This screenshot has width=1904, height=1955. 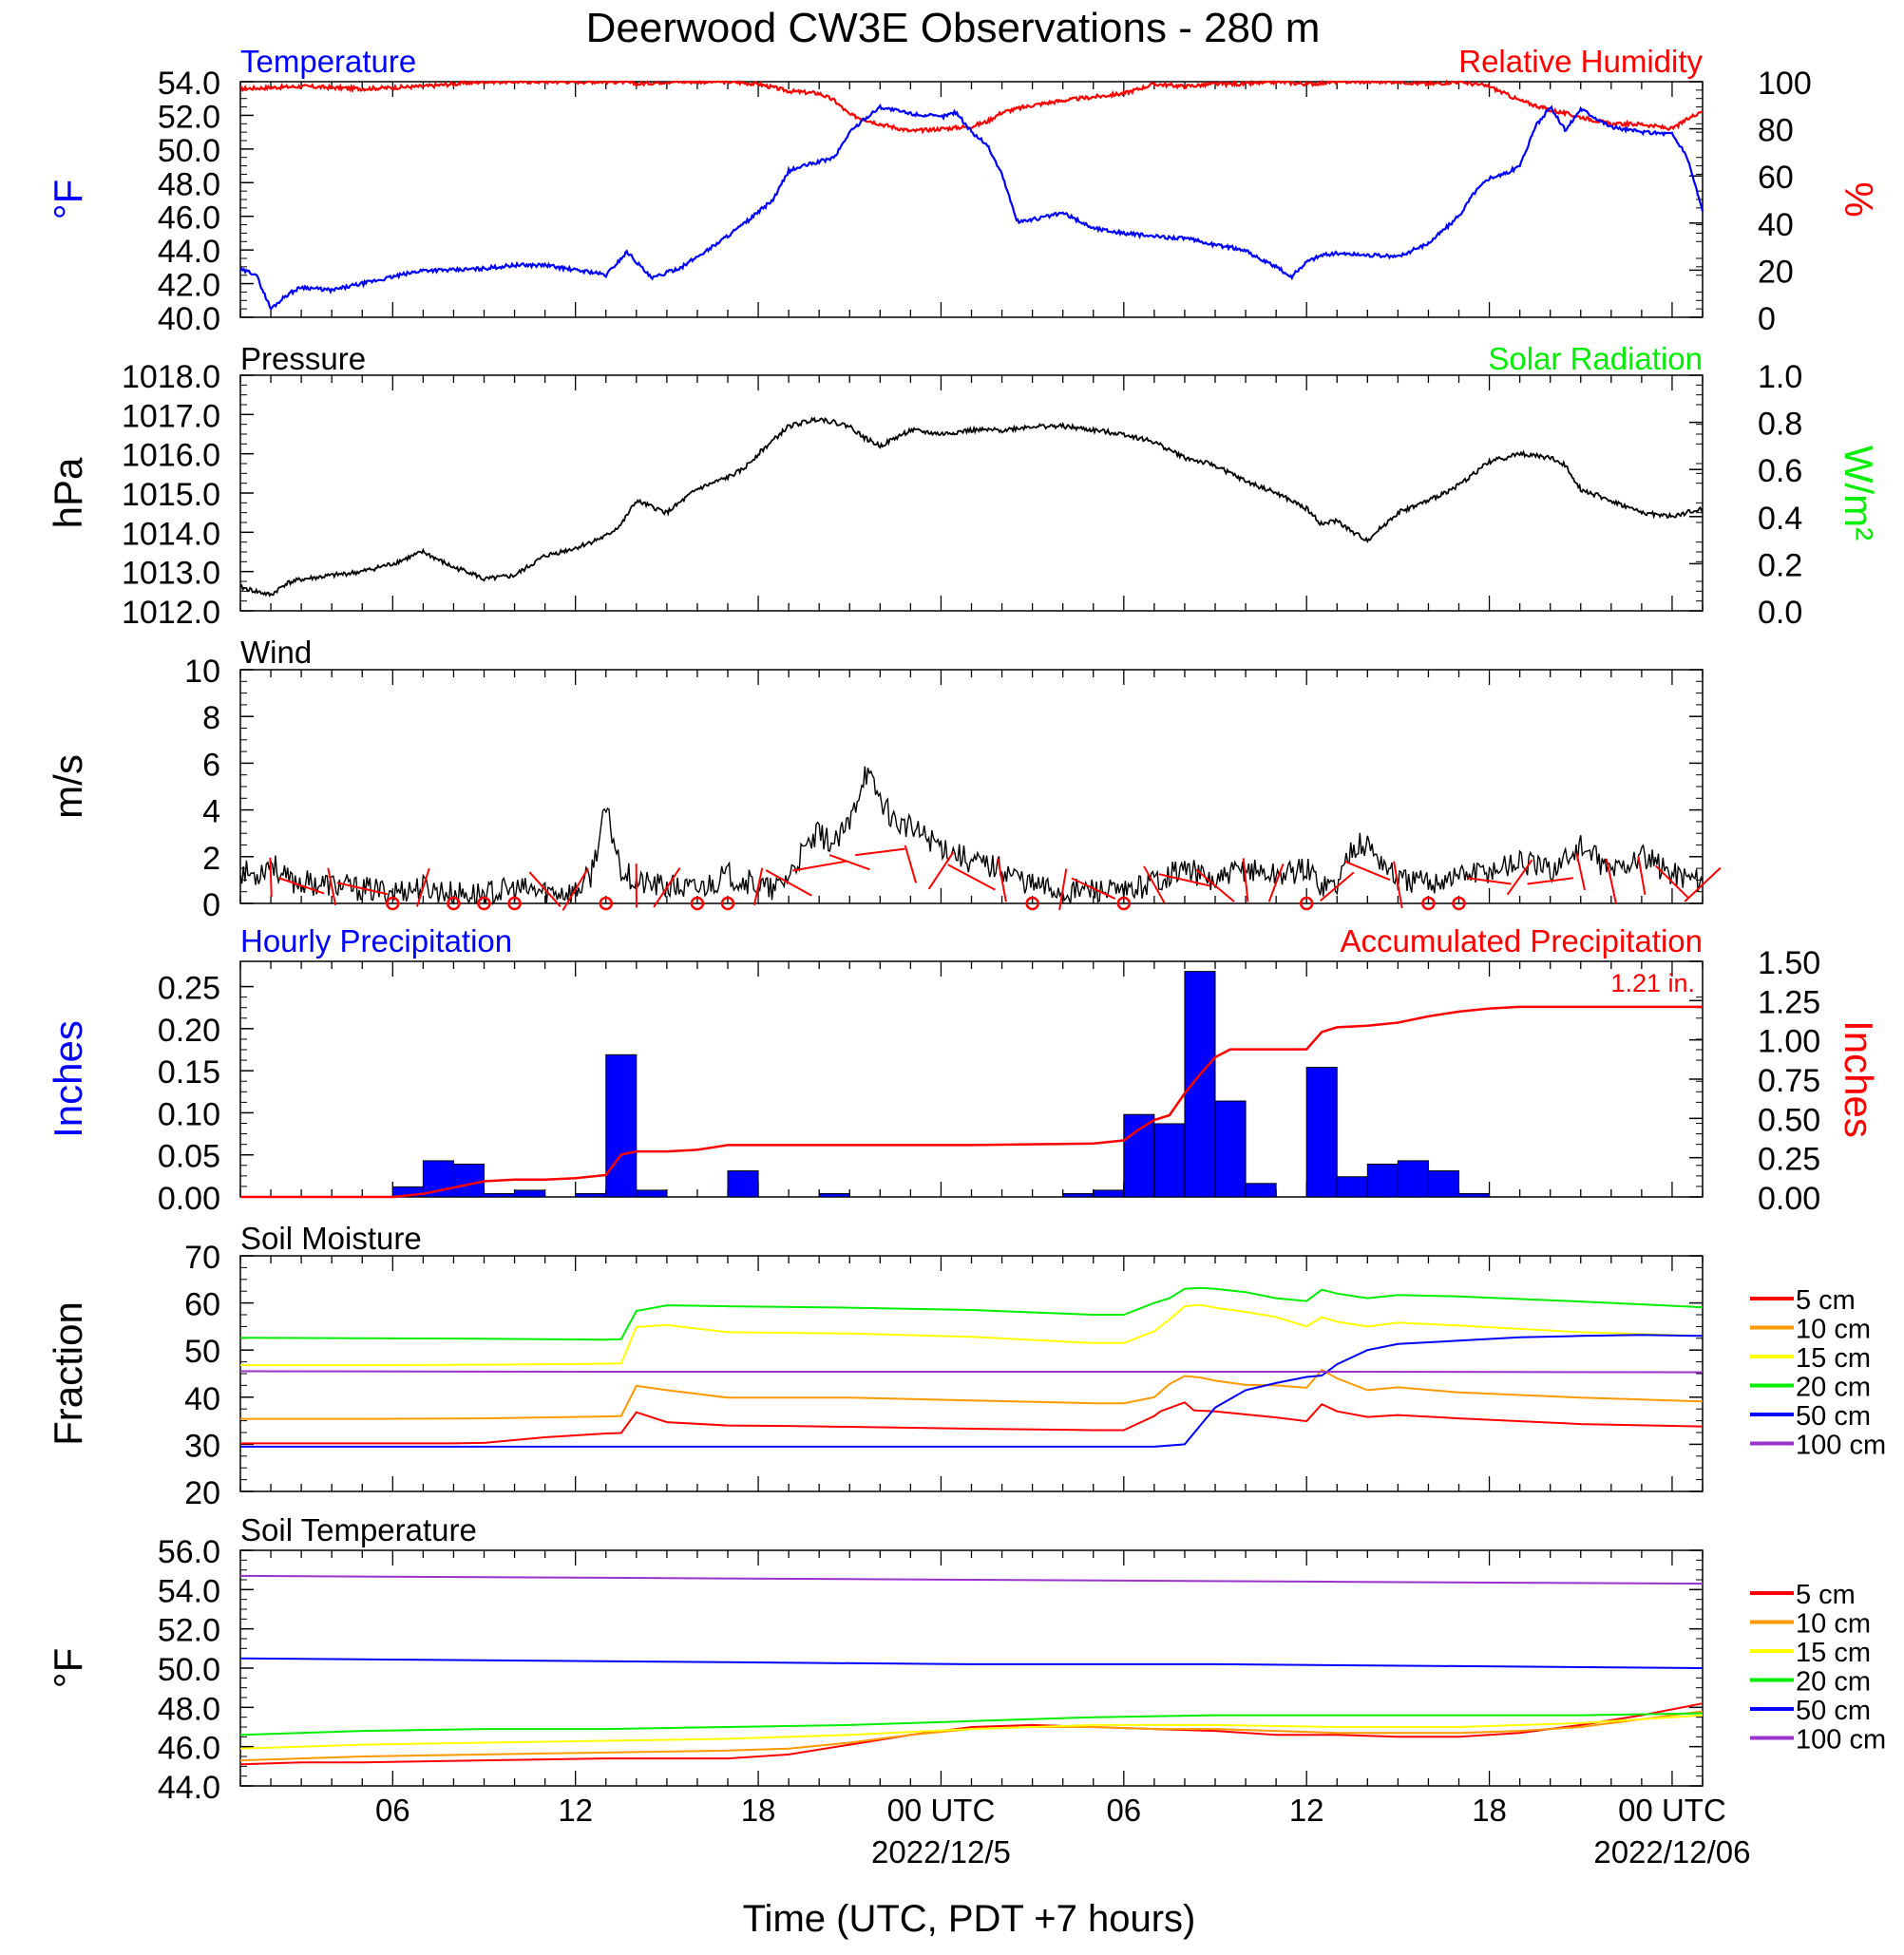 I want to click on x-tick-label: 18, so click(x=758, y=1810).